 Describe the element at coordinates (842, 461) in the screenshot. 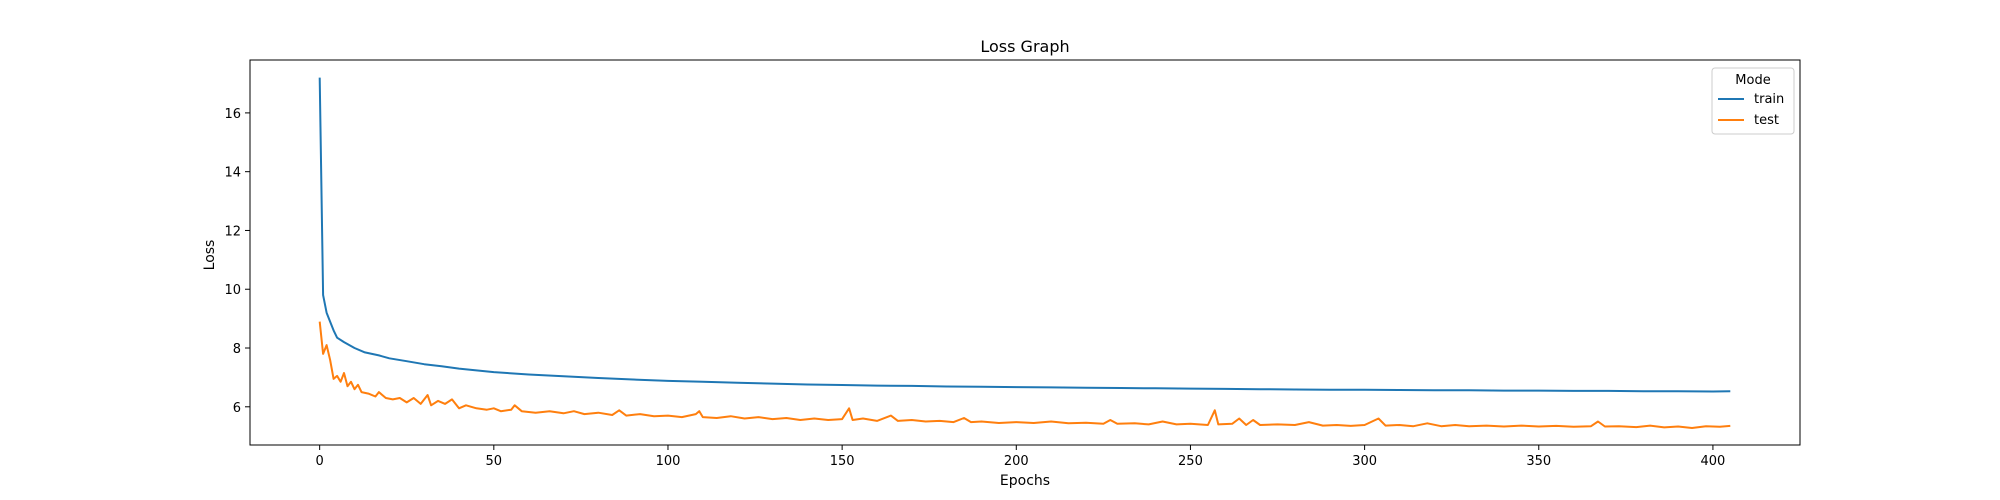

I see `x-tick-label: 150` at that location.